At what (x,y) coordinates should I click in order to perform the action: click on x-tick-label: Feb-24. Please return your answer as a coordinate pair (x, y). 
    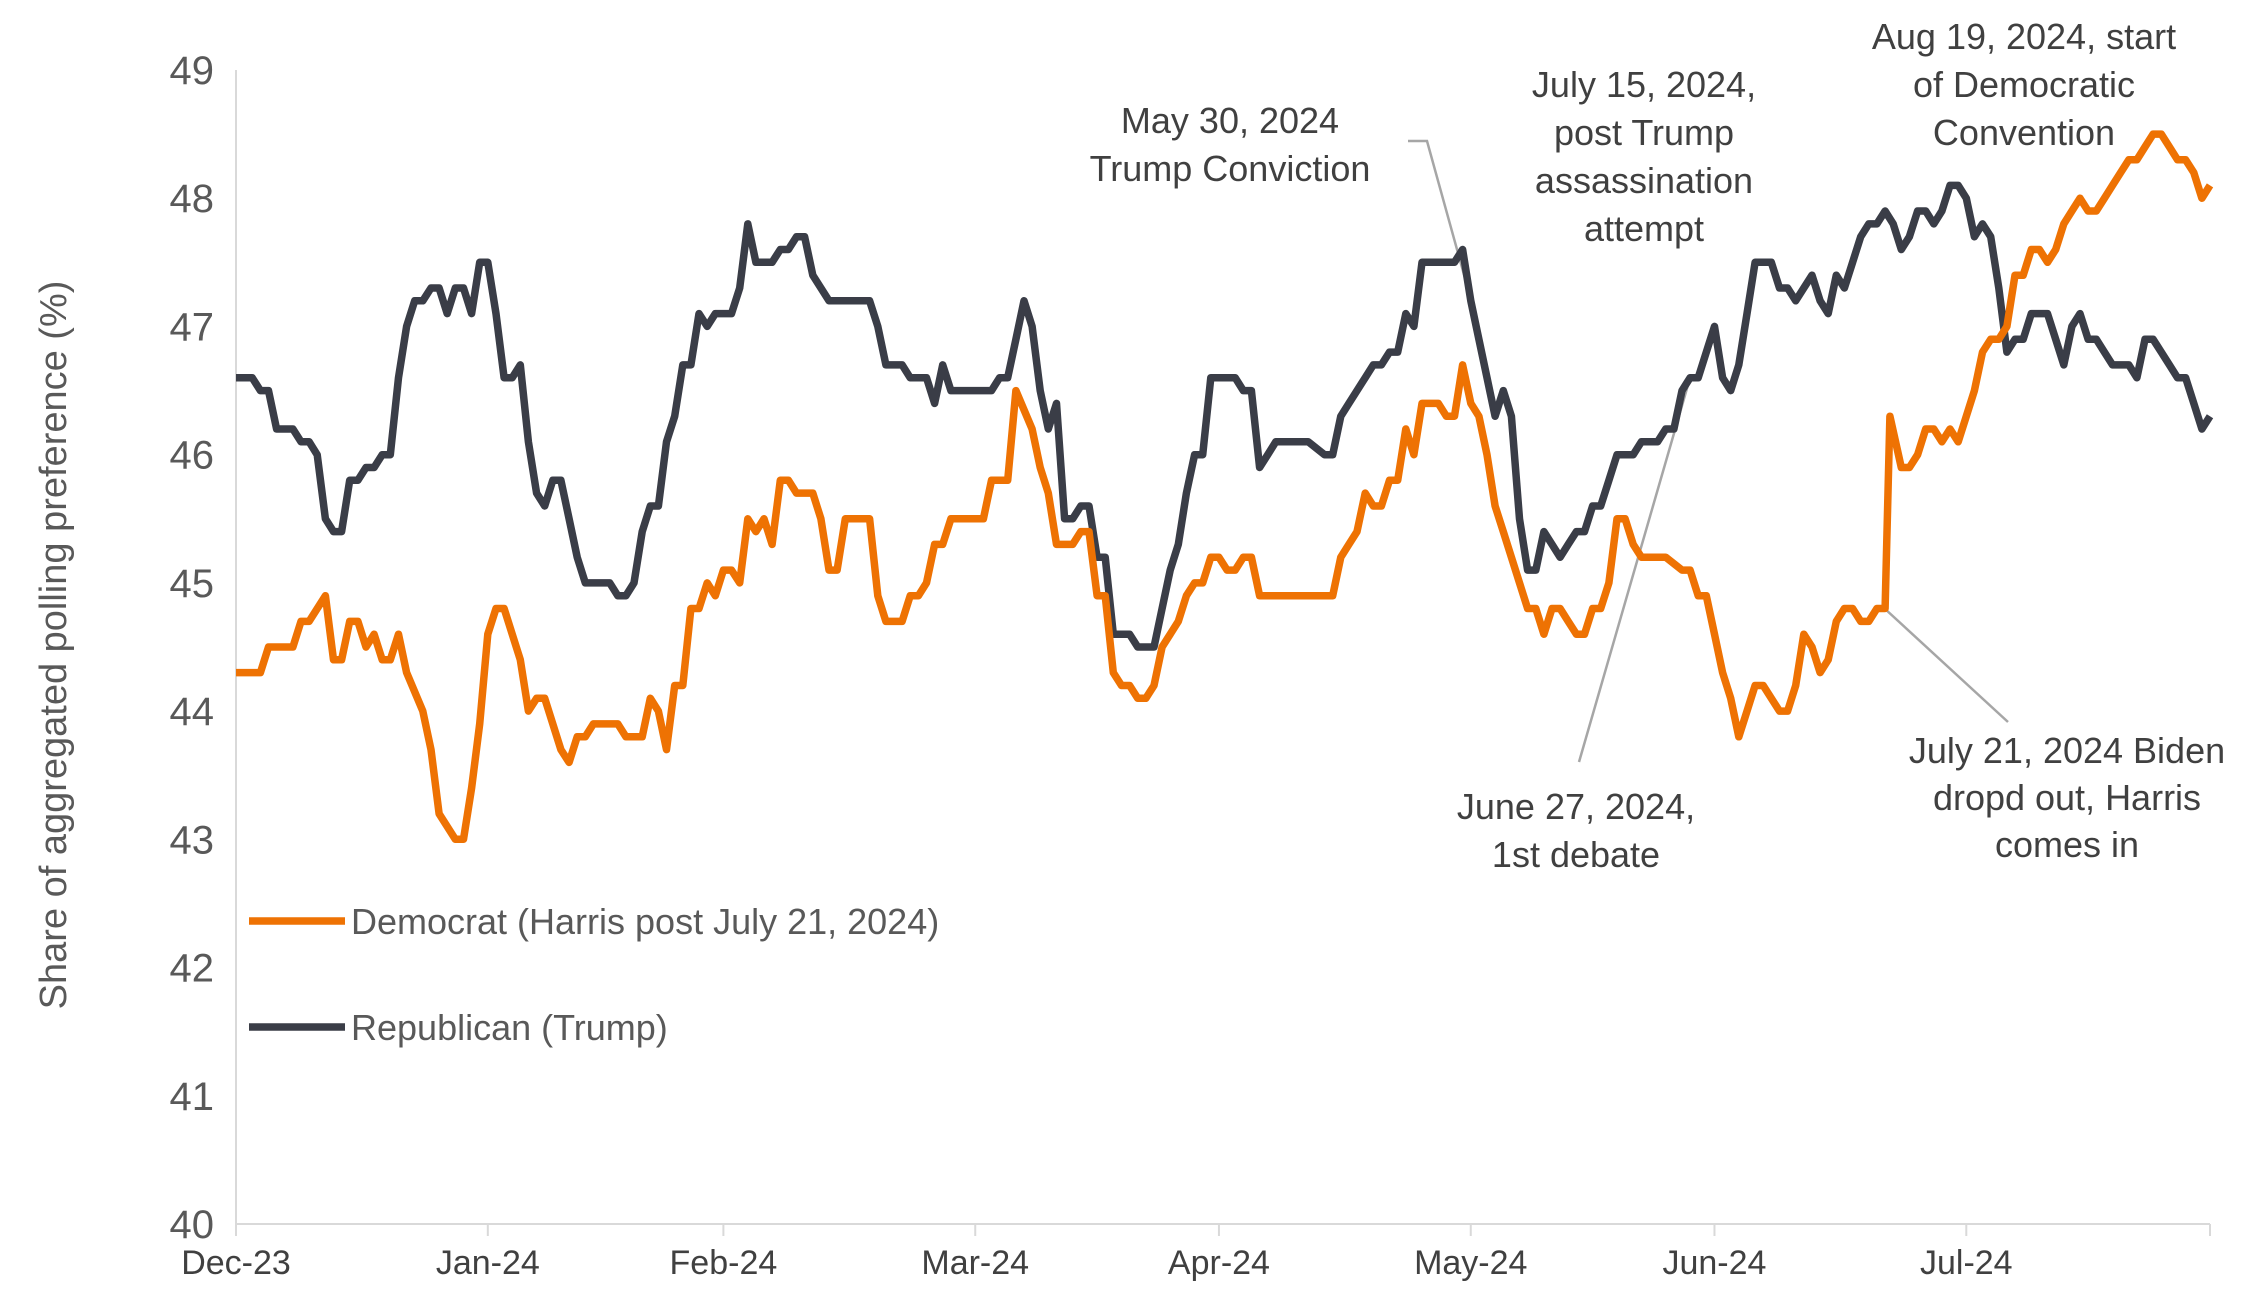
    Looking at the image, I should click on (724, 1263).